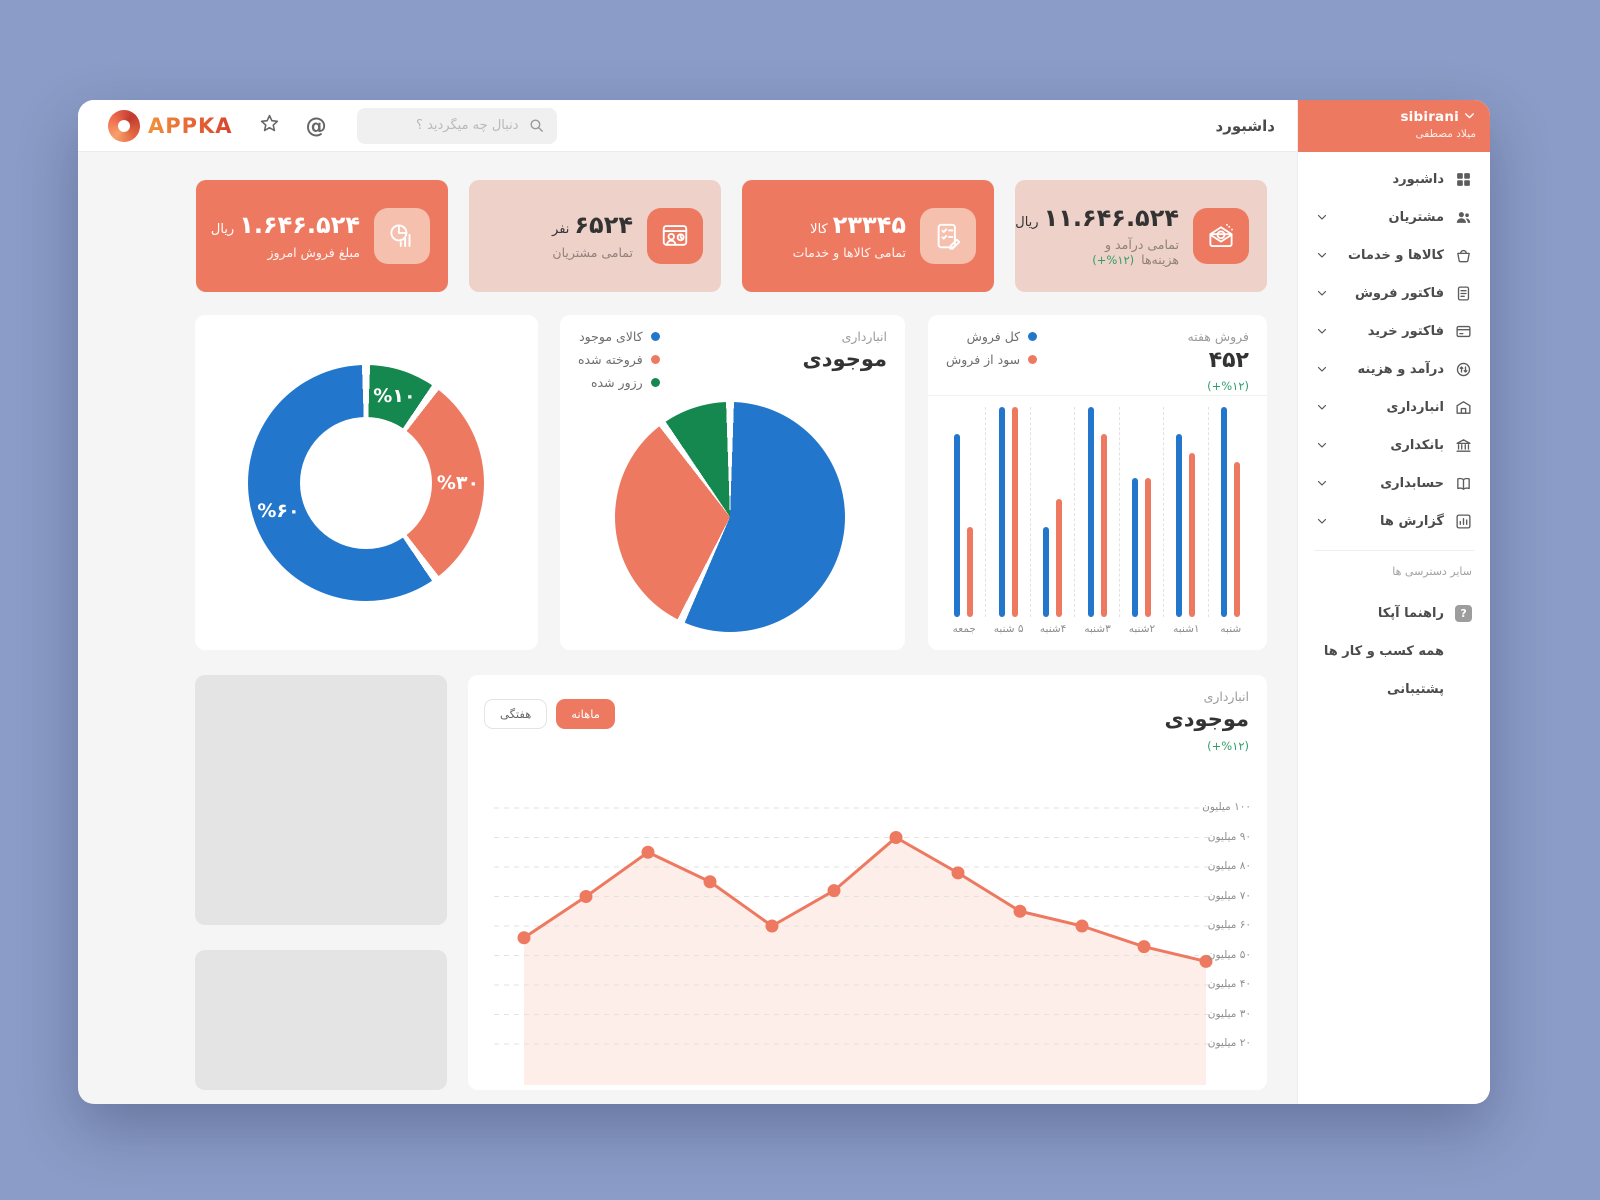 The height and width of the screenshot is (1200, 1600). I want to click on sidebar-item-banking: بانکداری, so click(1394, 445).